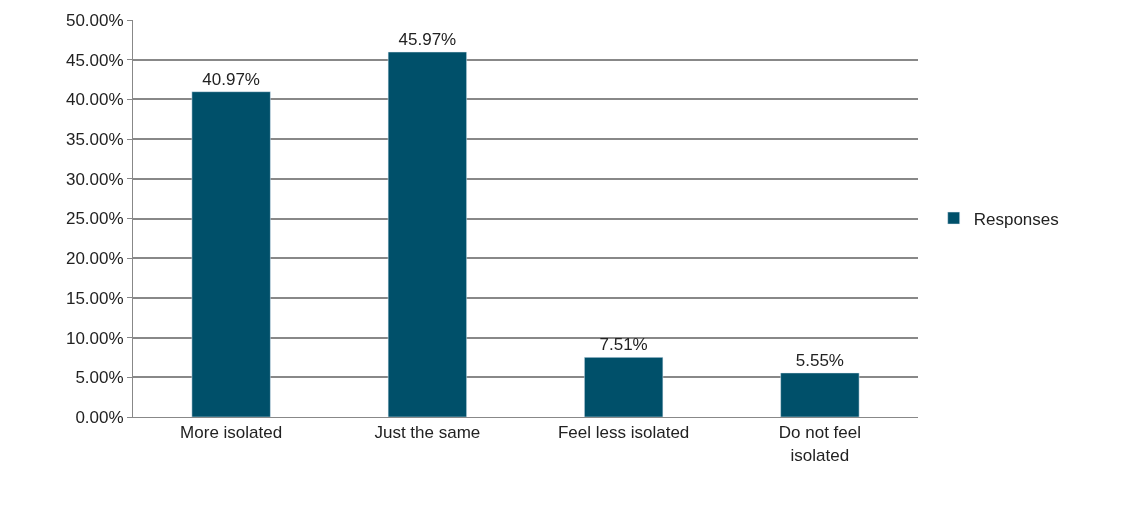 This screenshot has height=505, width=1124. Describe the element at coordinates (94, 338) in the screenshot. I see `y-tick-label: 10.00%` at that location.